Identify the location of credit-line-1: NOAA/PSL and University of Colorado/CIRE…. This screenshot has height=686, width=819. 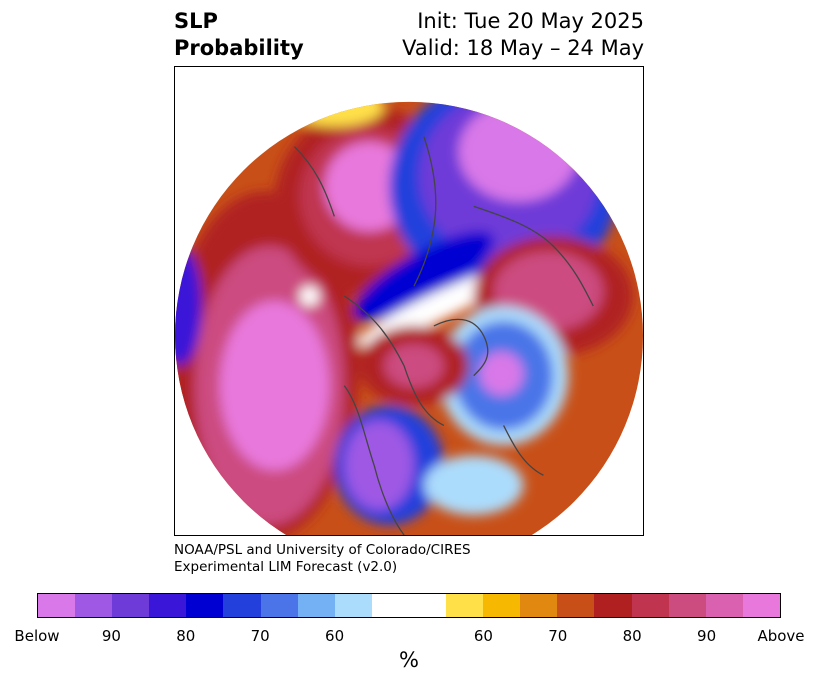
(322, 550).